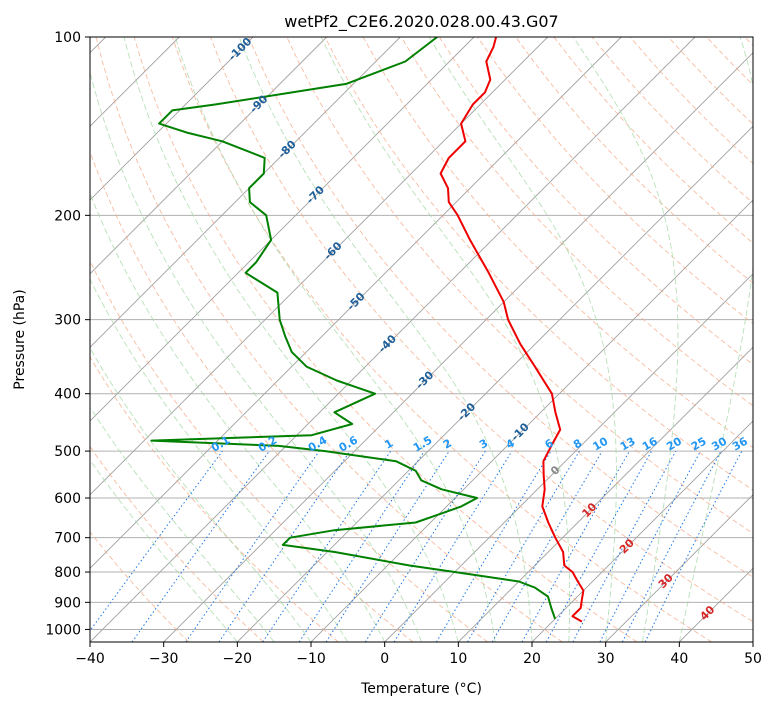 The height and width of the screenshot is (712, 775). Describe the element at coordinates (606, 659) in the screenshot. I see `x-tick-label: 30` at that location.